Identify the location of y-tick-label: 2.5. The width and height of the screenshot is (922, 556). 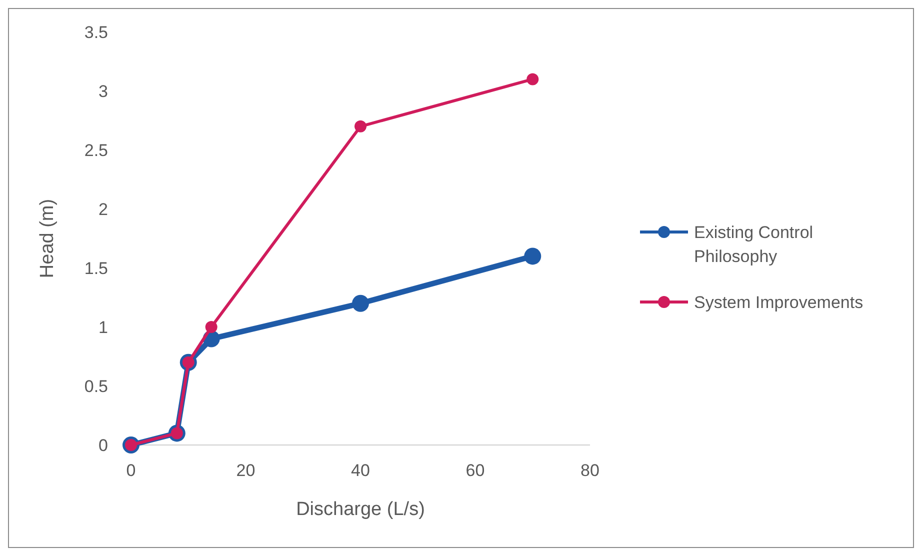
(96, 150).